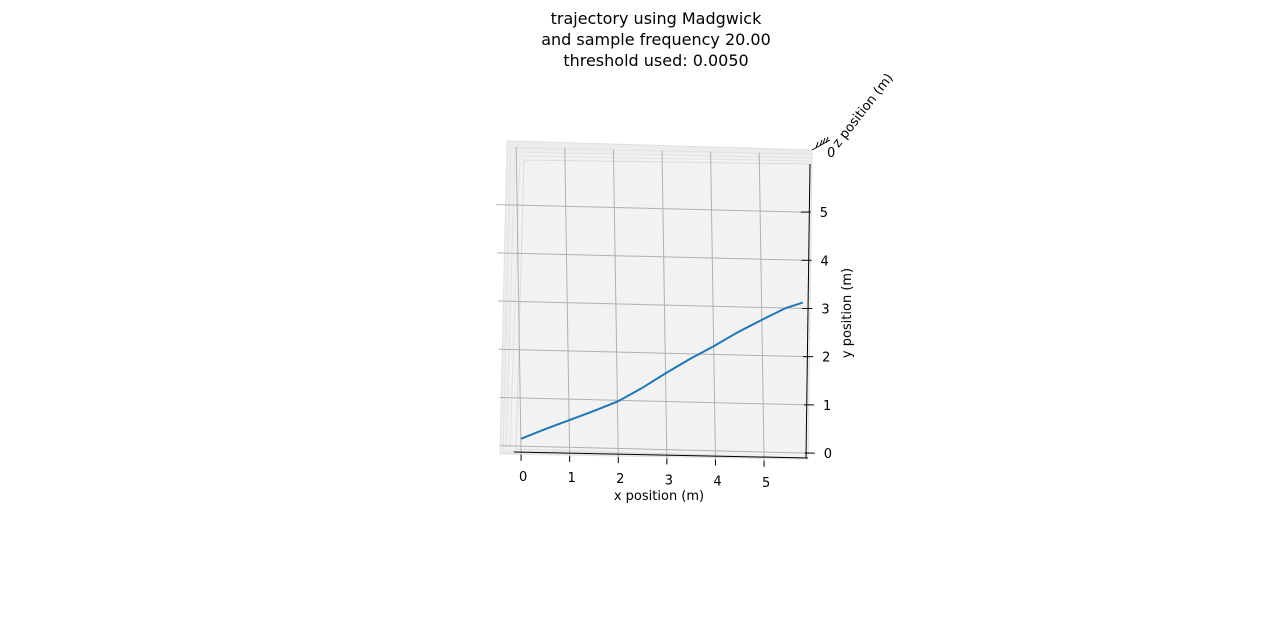 The width and height of the screenshot is (1280, 617). I want to click on x-tick-label-3: 3, so click(669, 480).